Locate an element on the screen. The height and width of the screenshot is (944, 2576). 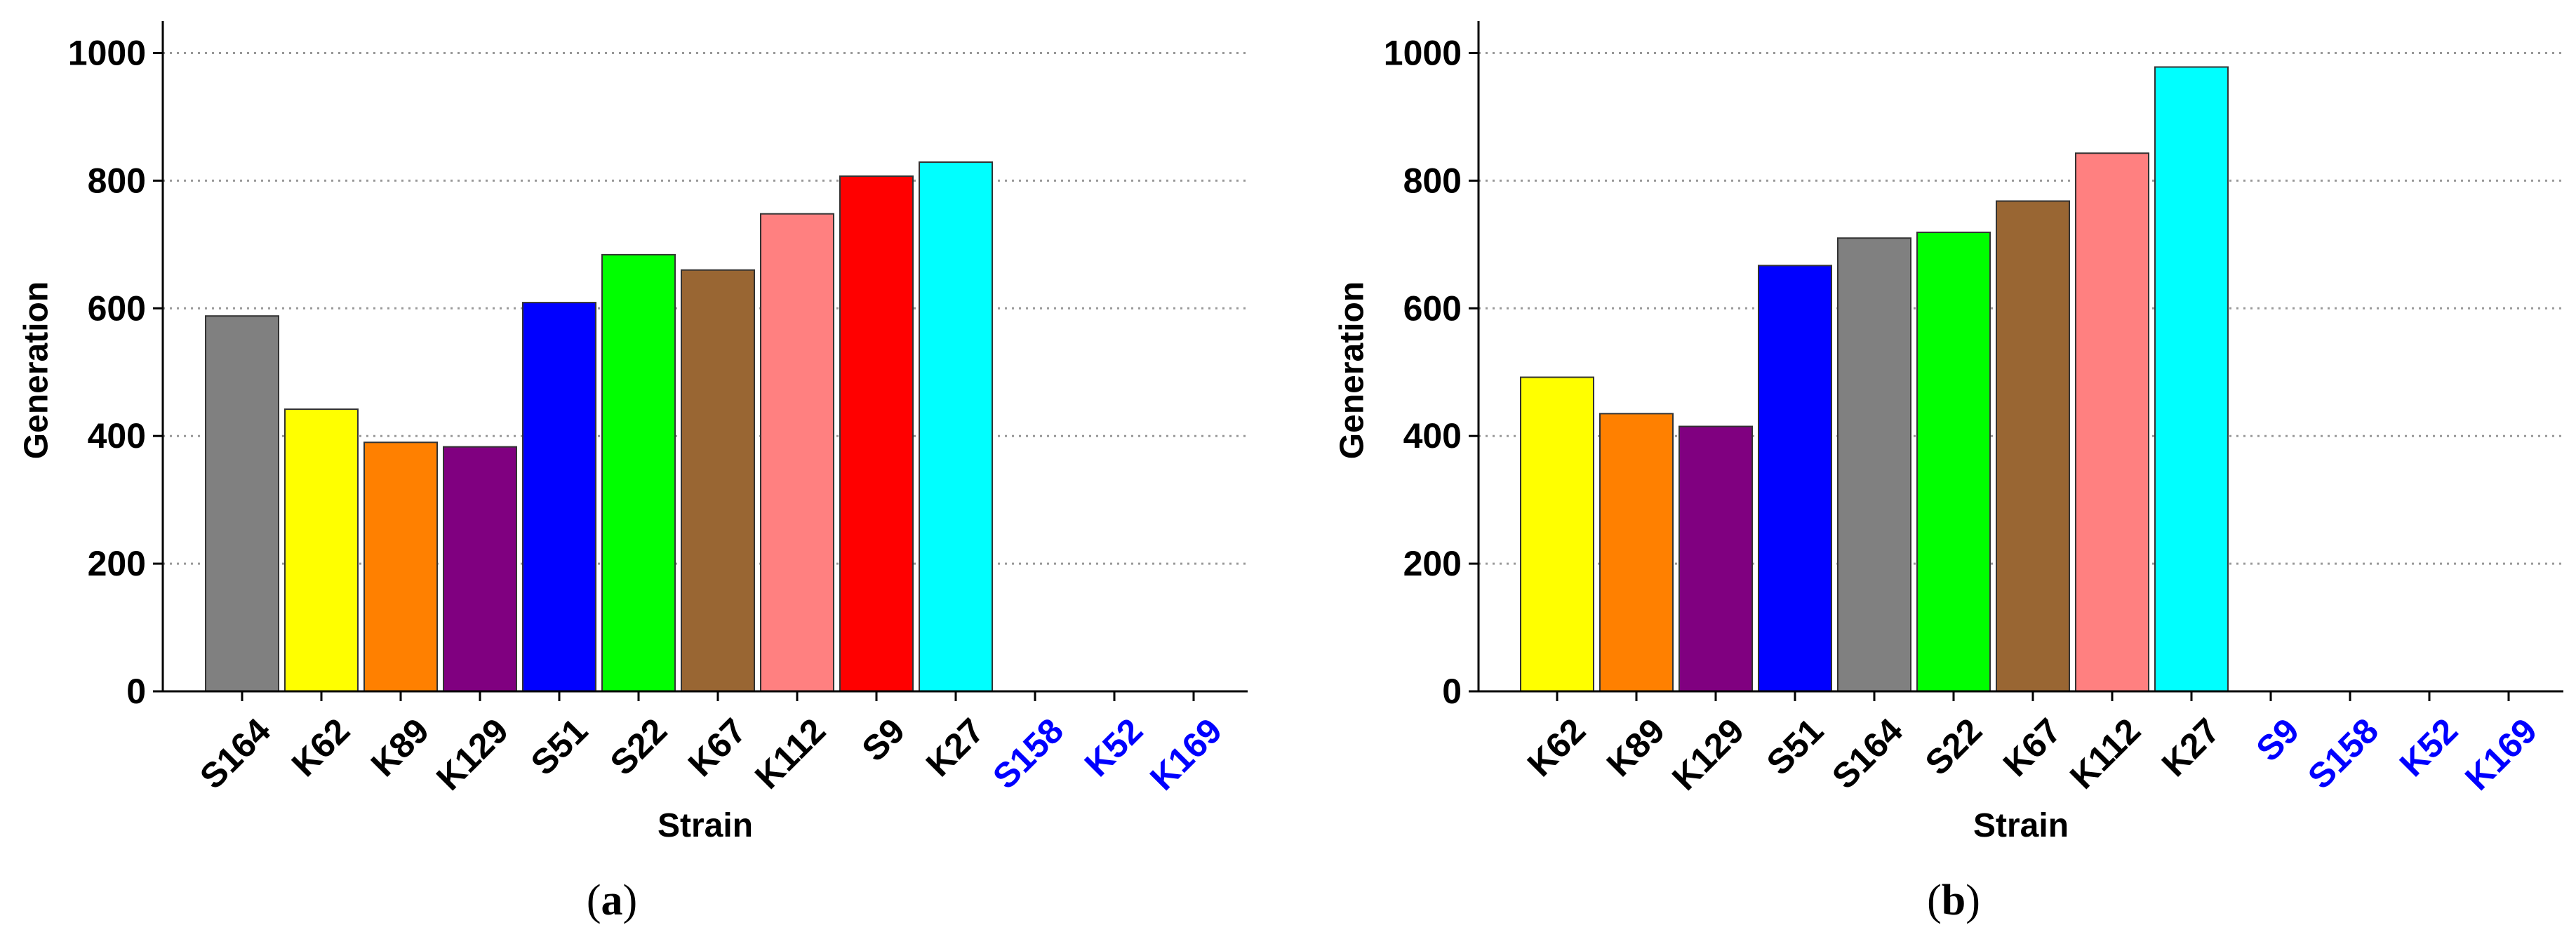
caption-letter: b is located at coordinates (1954, 900).